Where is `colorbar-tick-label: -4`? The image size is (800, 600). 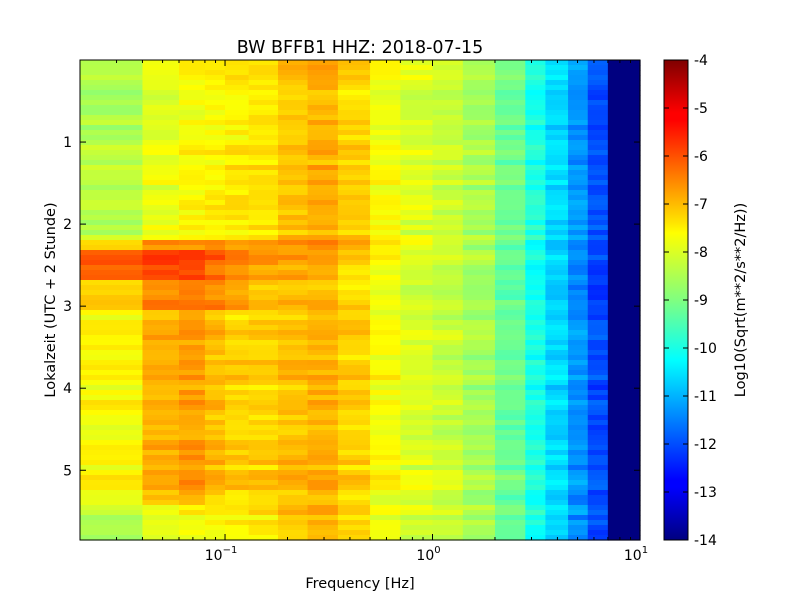
colorbar-tick-label: -4 is located at coordinates (701, 61).